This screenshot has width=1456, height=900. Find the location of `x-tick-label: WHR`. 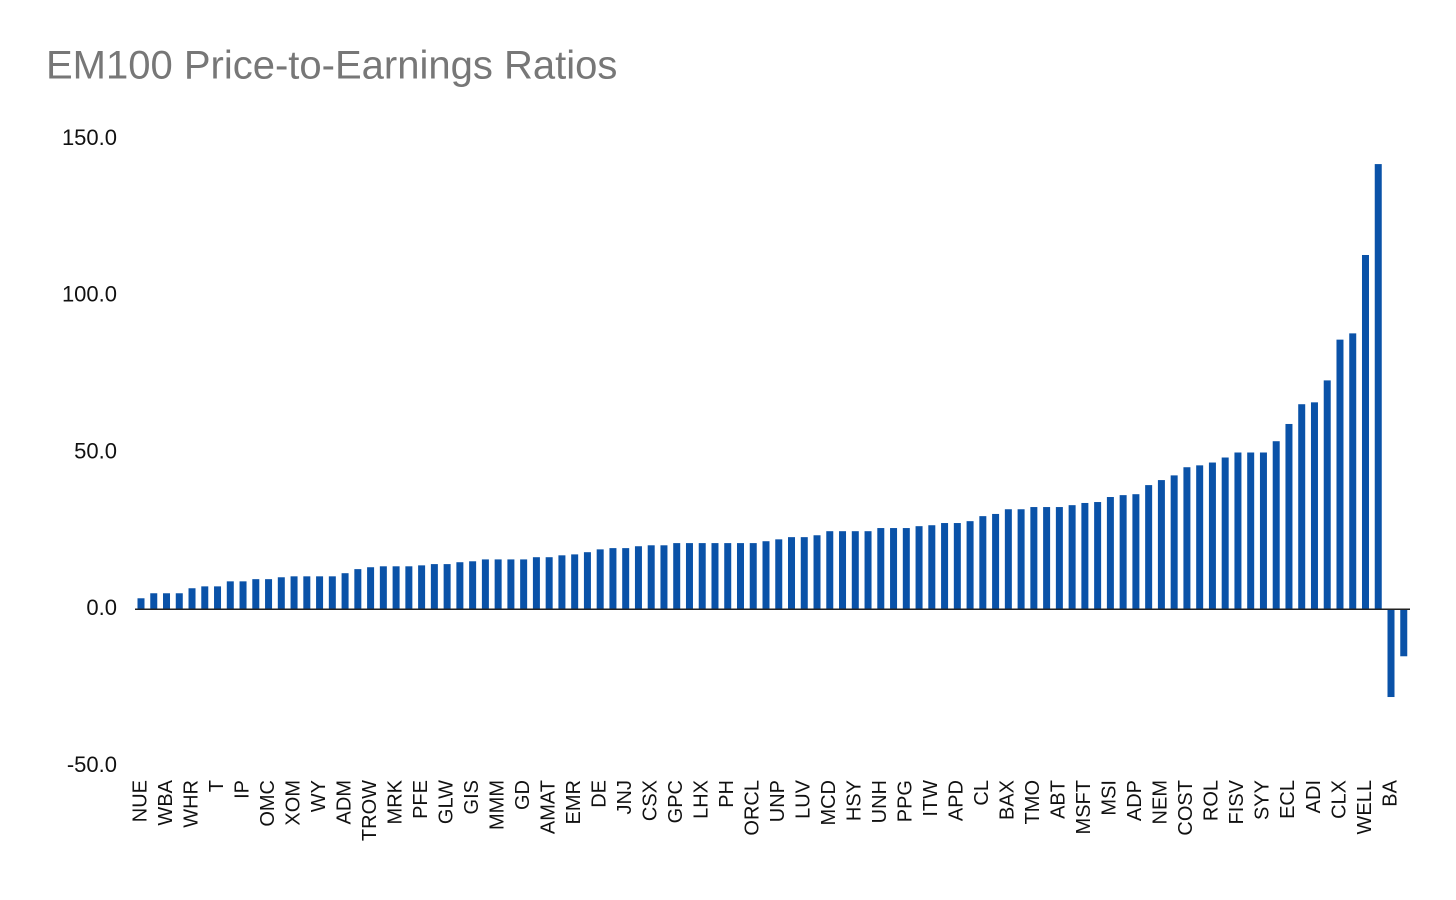

x-tick-label: WHR is located at coordinates (191, 804).